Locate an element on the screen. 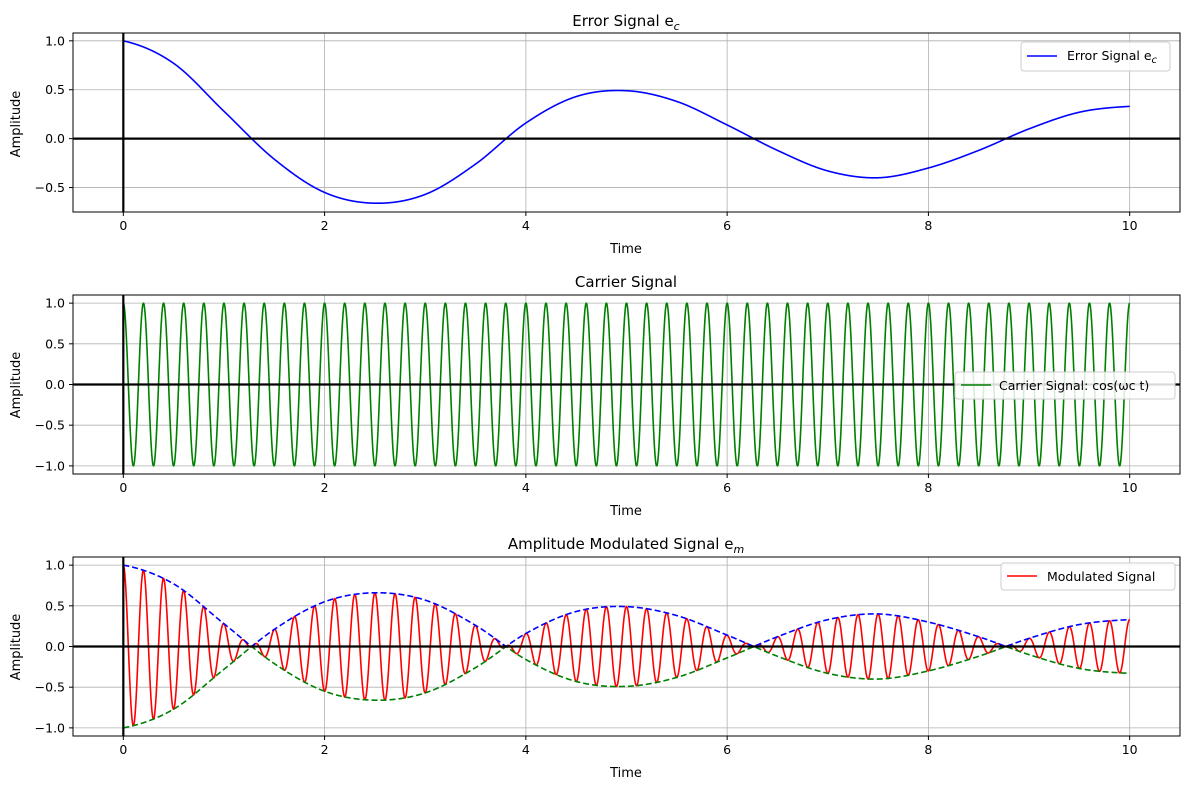 The width and height of the screenshot is (1189, 789). modulated-signal-ylabel: Amplitude is located at coordinates (16, 647).